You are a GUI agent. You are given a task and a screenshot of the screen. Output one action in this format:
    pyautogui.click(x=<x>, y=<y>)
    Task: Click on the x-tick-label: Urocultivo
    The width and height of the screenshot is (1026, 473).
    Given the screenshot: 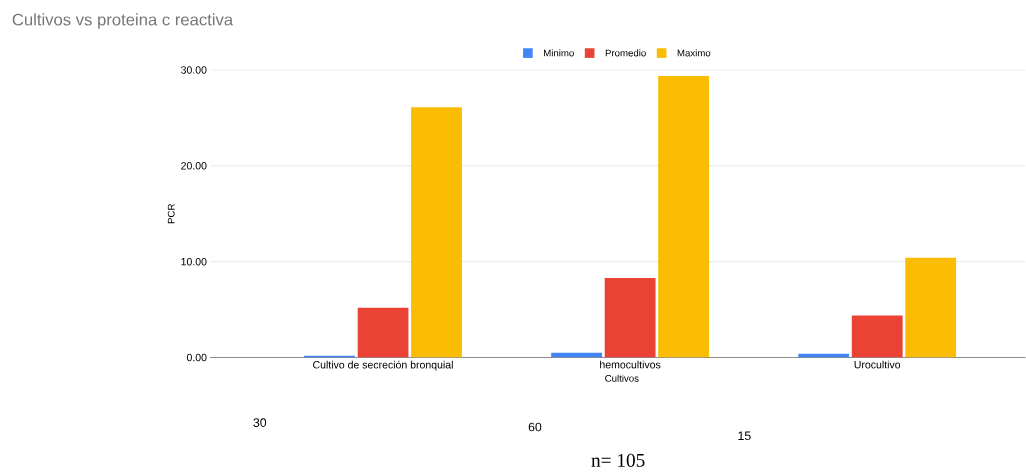 What is the action you would take?
    pyautogui.click(x=877, y=364)
    